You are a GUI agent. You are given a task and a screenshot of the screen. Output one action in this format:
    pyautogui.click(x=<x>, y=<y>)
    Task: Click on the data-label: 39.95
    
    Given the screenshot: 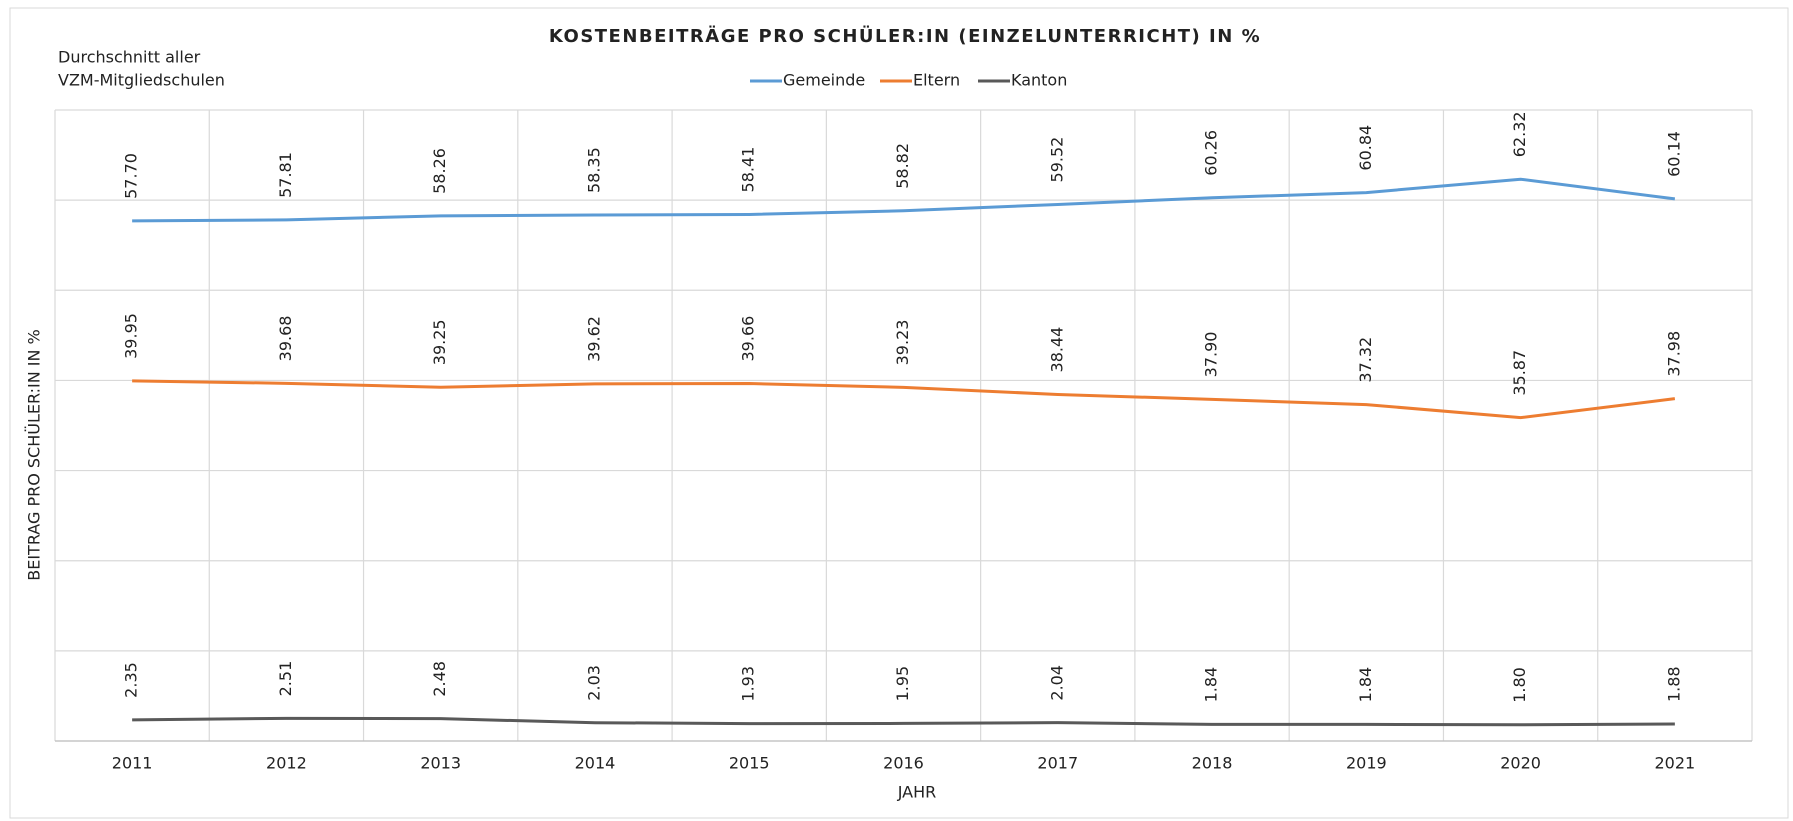 What is the action you would take?
    pyautogui.click(x=131, y=336)
    